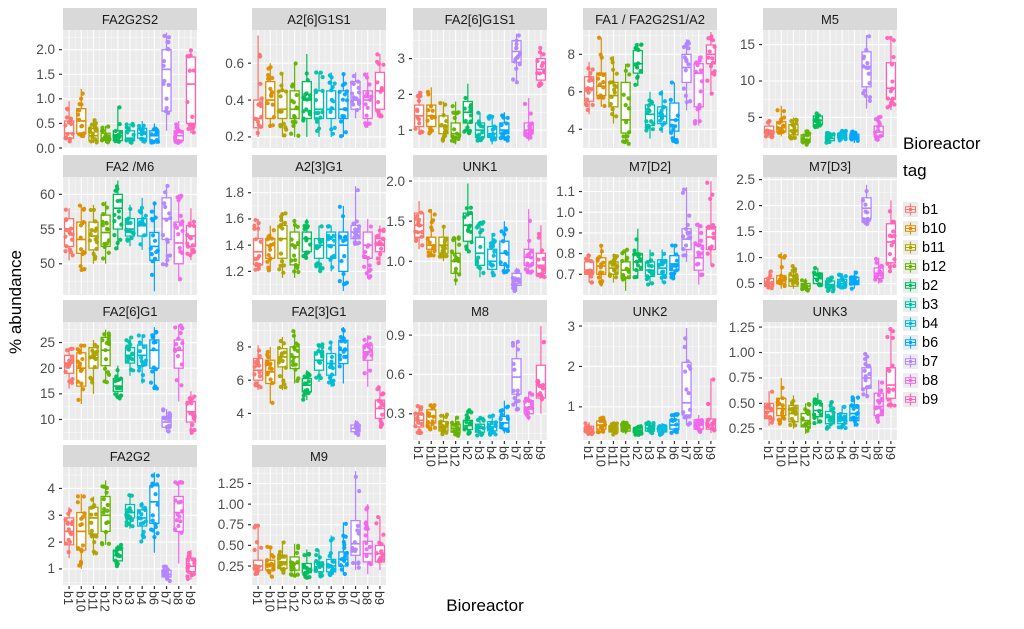 The height and width of the screenshot is (629, 1024). I want to click on x-tick-label: b11, so click(281, 601).